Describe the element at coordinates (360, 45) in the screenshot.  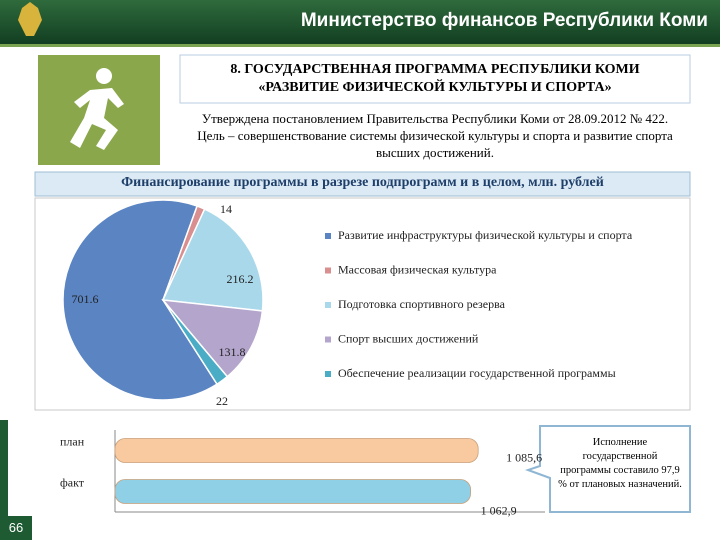
I see `header-rule` at that location.